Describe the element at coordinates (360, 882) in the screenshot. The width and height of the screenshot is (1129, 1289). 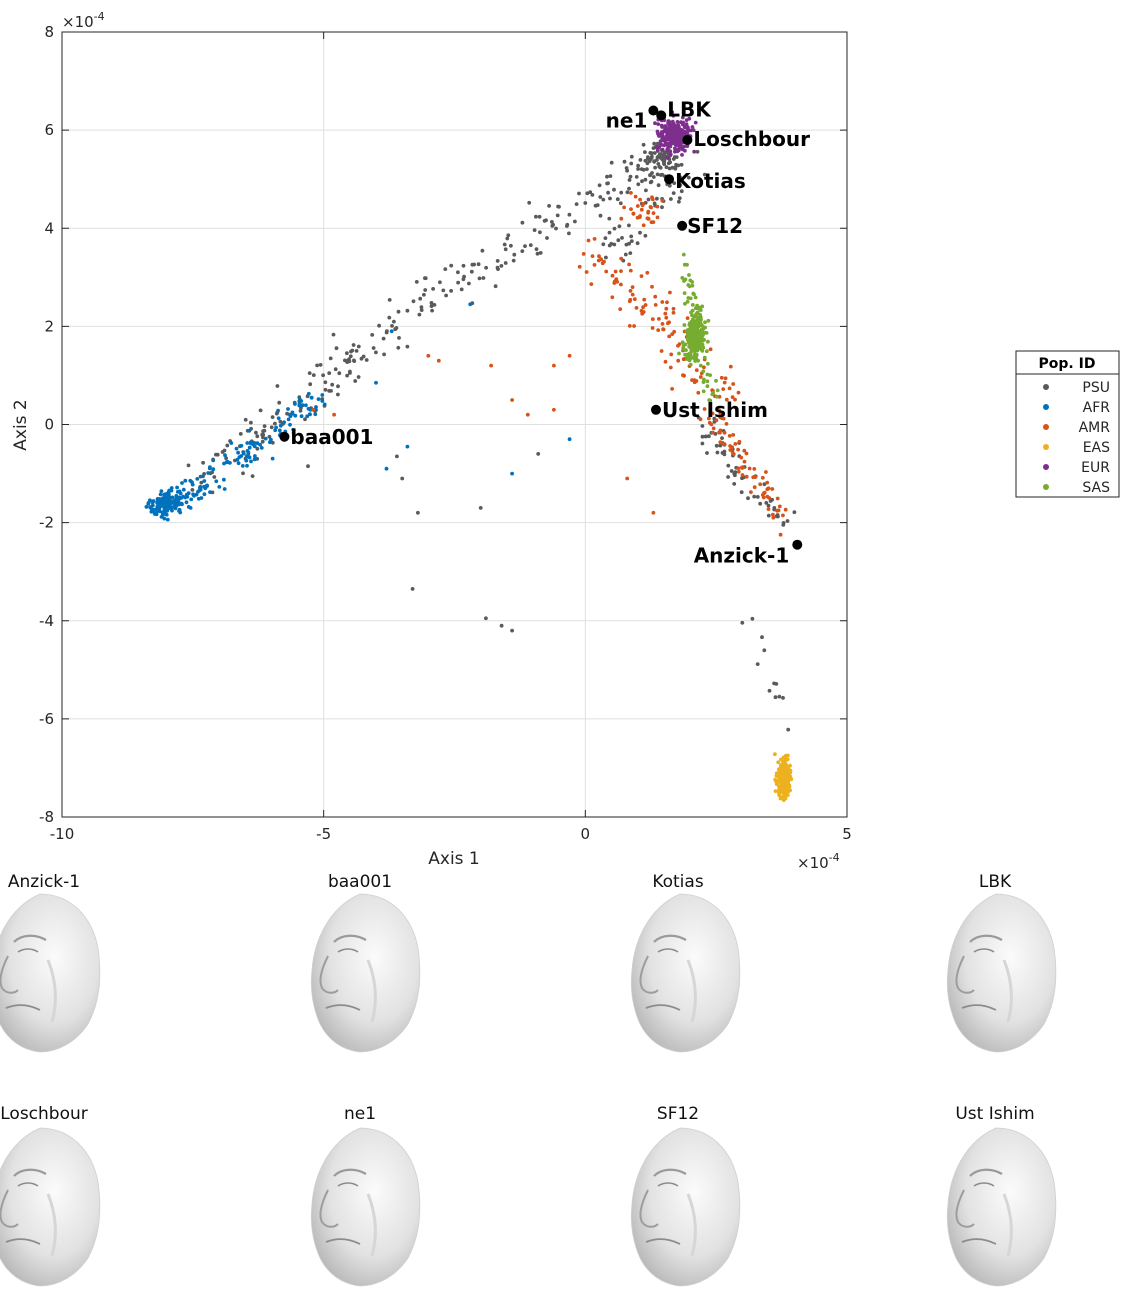
I see `face-title: baa001` at that location.